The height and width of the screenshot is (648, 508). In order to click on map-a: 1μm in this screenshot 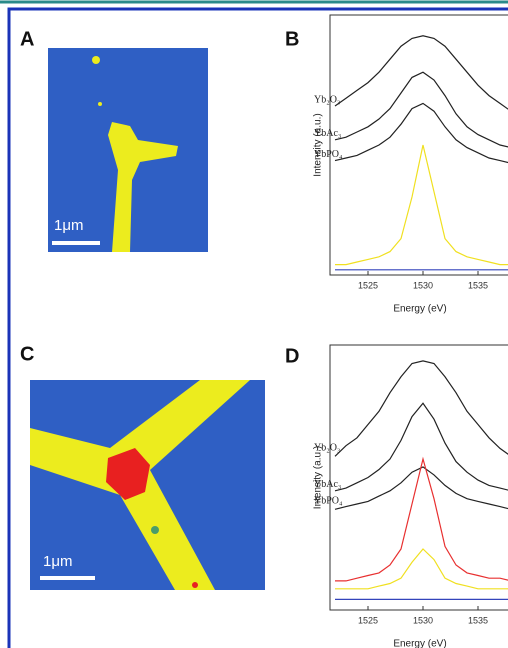, I will do `click(128, 150)`.